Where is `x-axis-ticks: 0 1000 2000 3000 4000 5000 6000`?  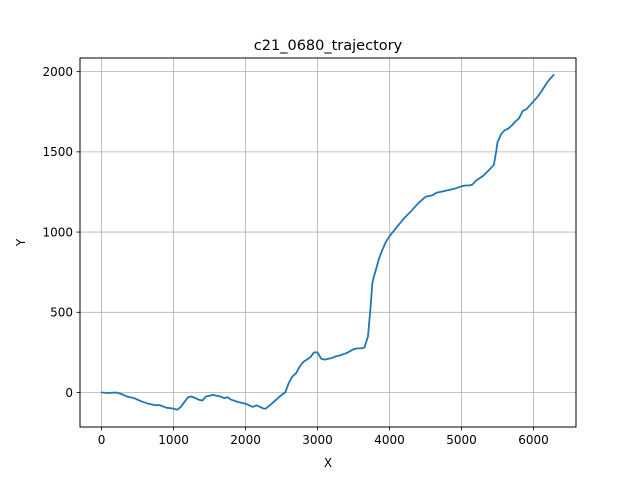
x-axis-ticks: 0 1000 2000 3000 4000 5000 6000 is located at coordinates (323, 437).